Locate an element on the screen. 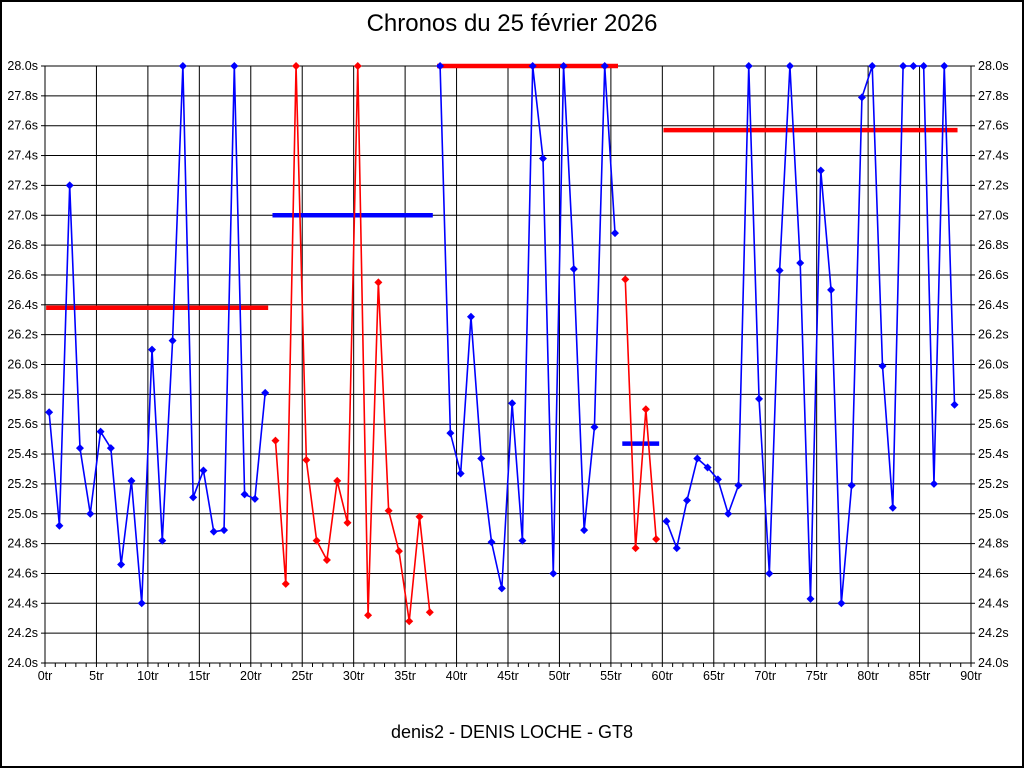 The height and width of the screenshot is (768, 1024). x-axis-label: 80tr is located at coordinates (868, 676).